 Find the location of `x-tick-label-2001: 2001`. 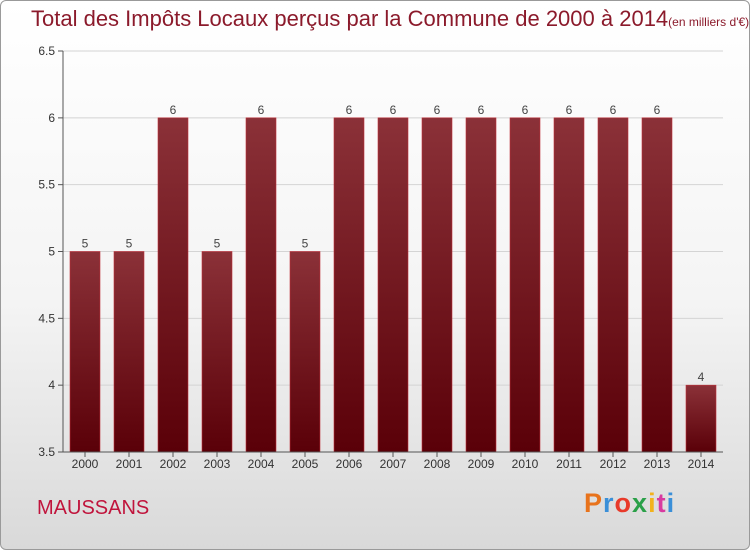

x-tick-label-2001: 2001 is located at coordinates (129, 464).